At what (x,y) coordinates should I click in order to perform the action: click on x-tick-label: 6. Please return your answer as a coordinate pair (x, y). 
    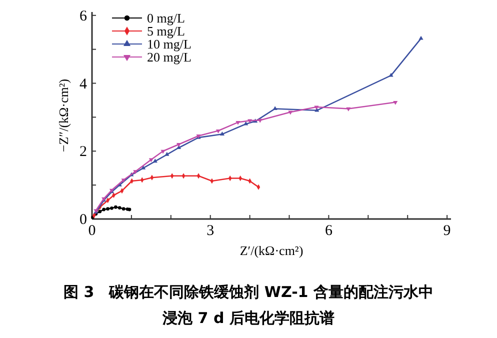
    Looking at the image, I should click on (328, 231).